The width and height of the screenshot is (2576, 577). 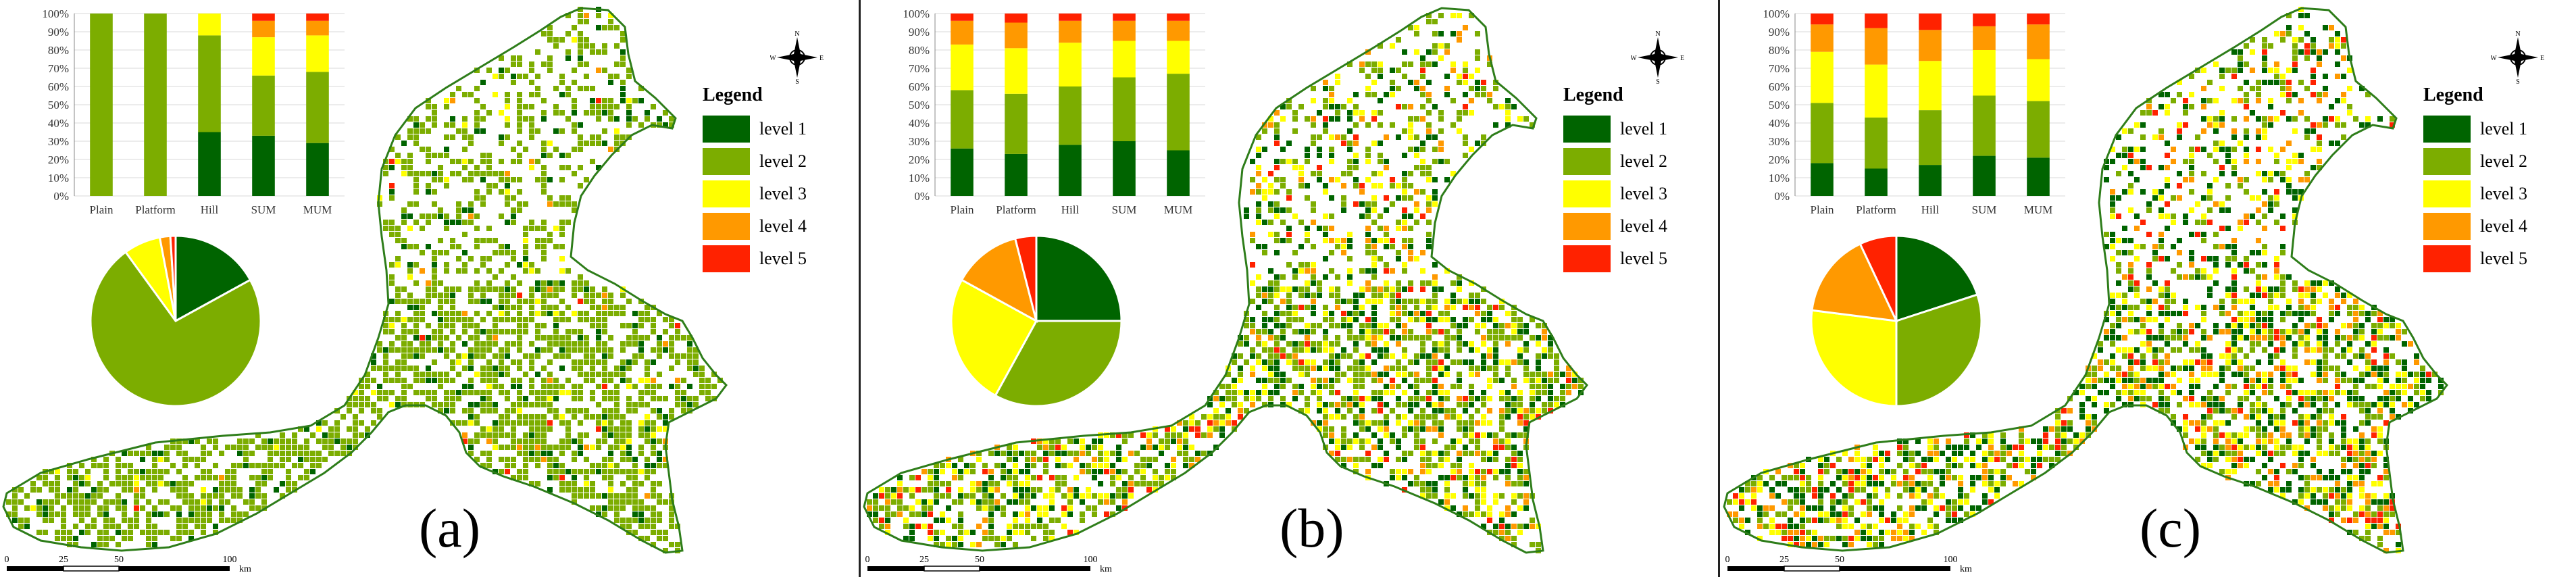 I want to click on compass-label-e: E, so click(x=821, y=58).